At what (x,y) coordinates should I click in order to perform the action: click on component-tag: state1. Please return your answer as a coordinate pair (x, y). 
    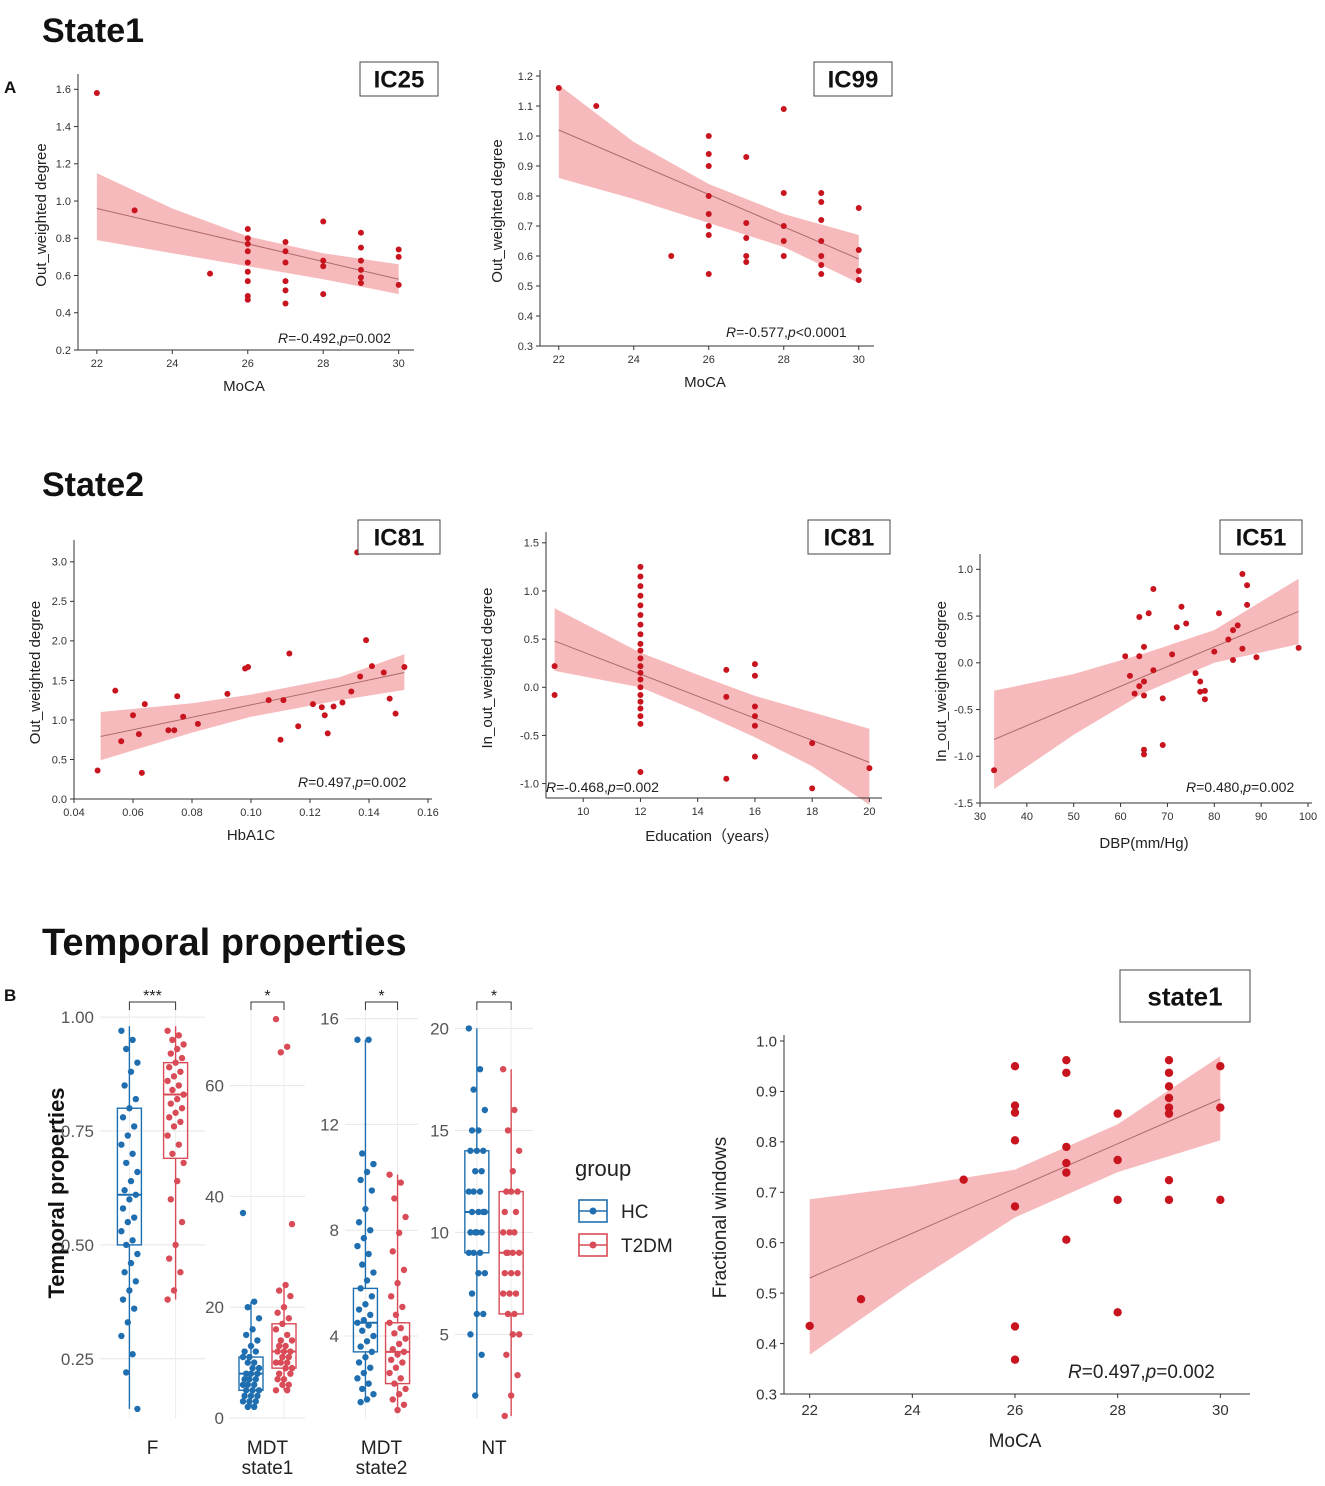
    Looking at the image, I should click on (1184, 996).